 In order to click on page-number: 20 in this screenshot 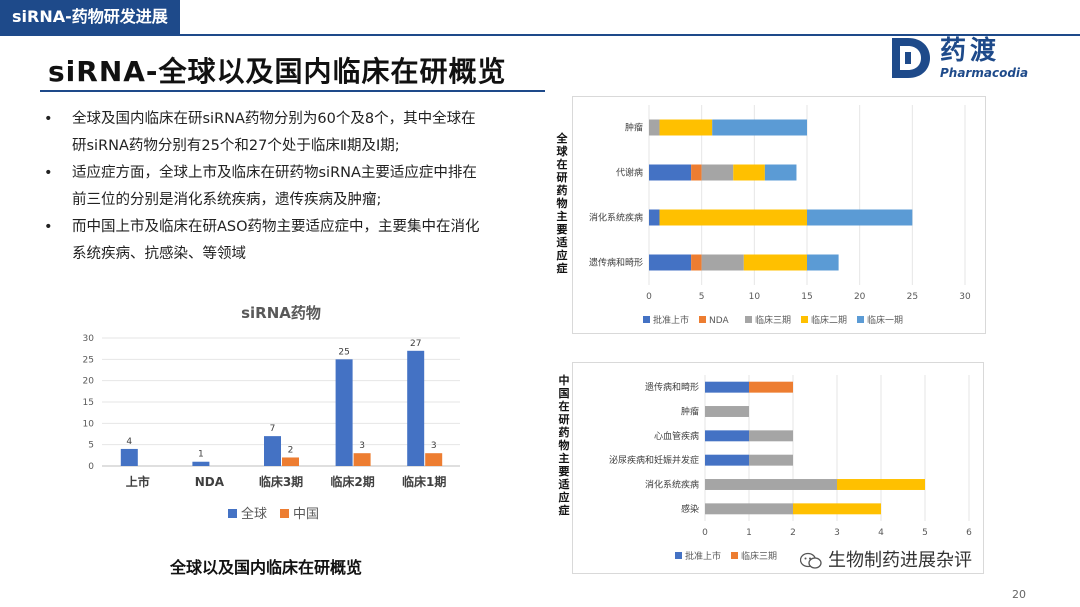, I will do `click(1019, 594)`.